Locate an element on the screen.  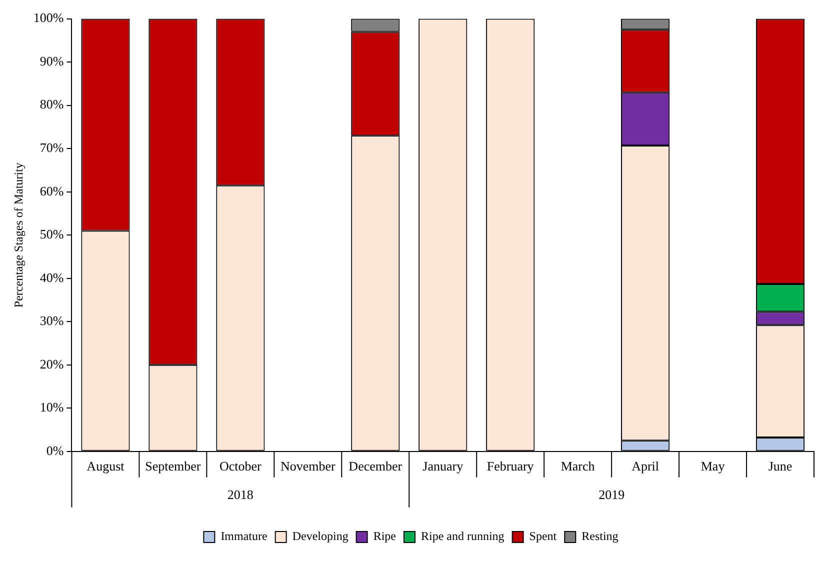
y-tick-label: 90% is located at coordinates (52, 60).